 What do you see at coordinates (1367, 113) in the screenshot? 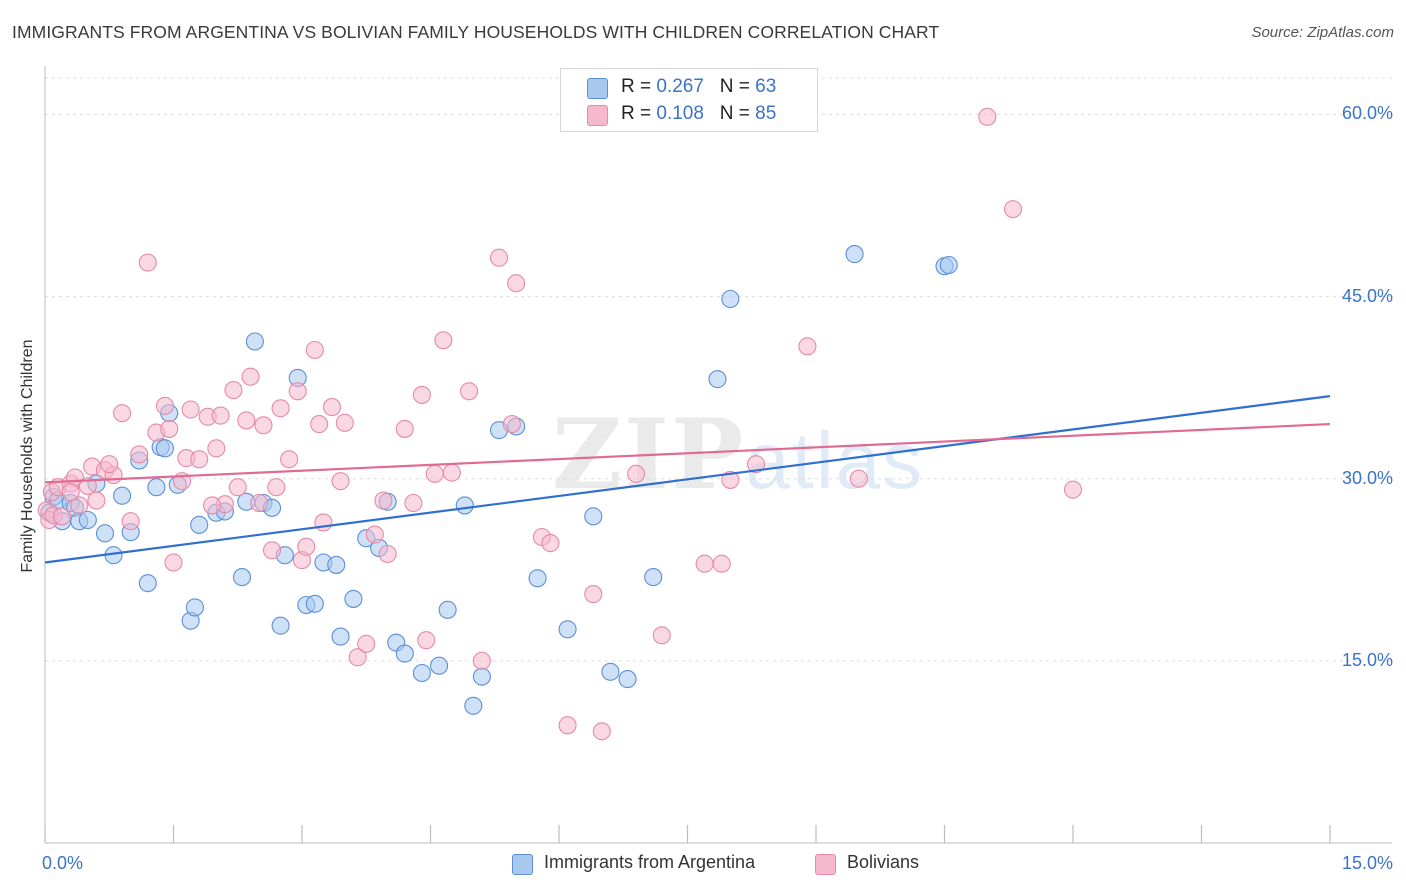
I see `y-tick-label: 60.0%` at bounding box center [1367, 113].